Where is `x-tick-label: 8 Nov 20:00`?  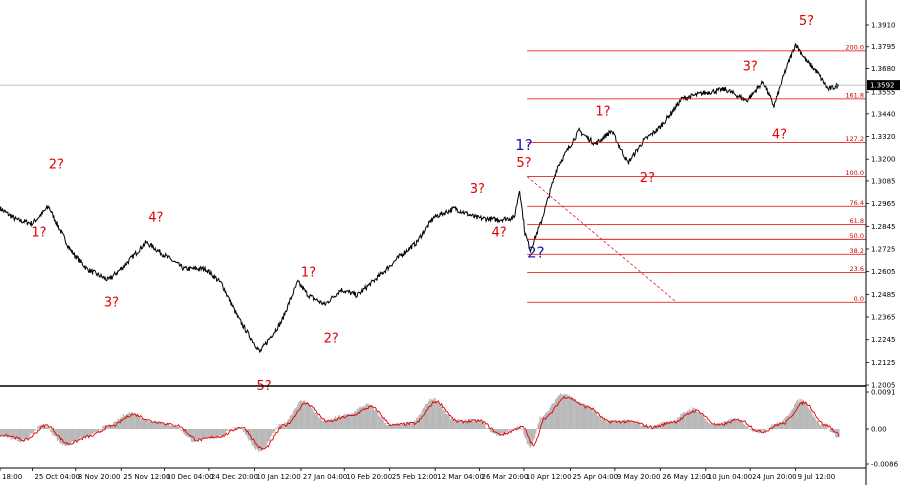 x-tick-label: 8 Nov 20:00 is located at coordinates (99, 477).